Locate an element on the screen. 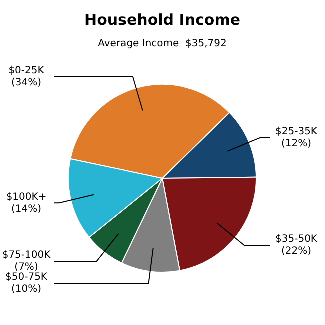 The image size is (325, 325). slice-label: $25-35K is located at coordinates (297, 132).